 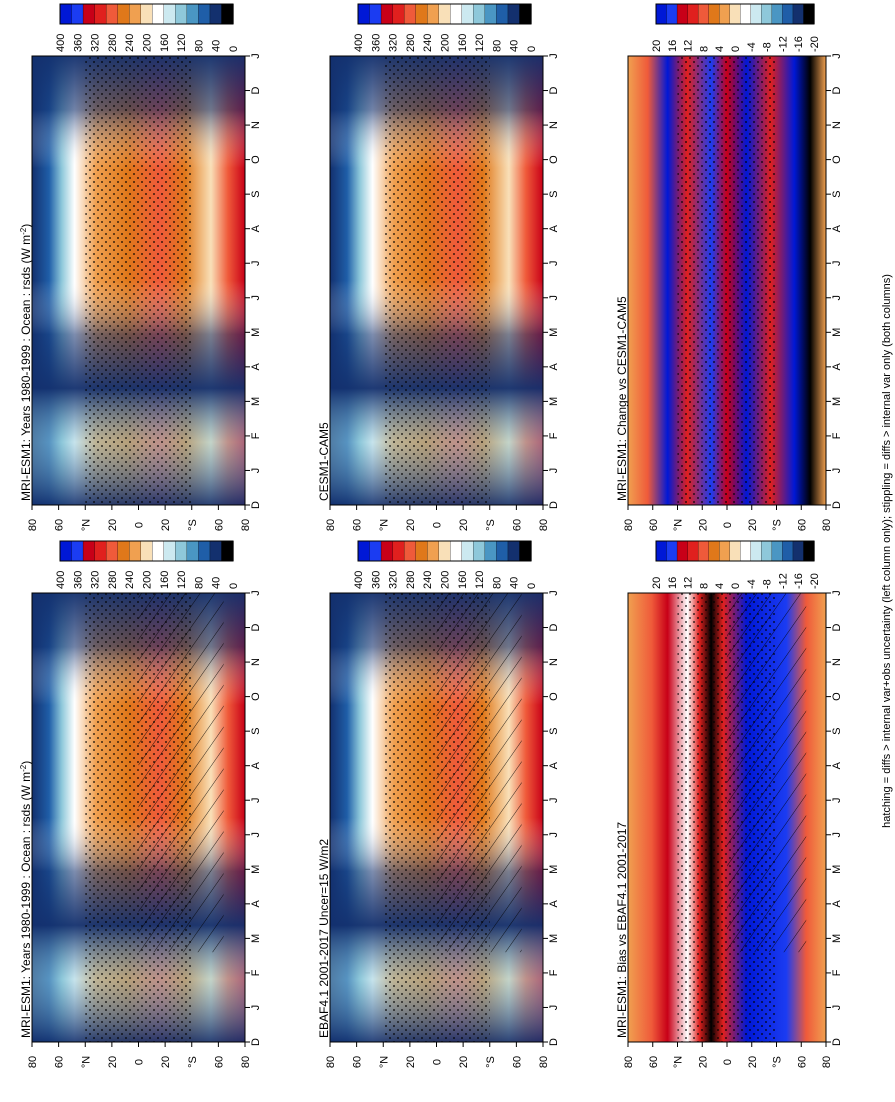 What do you see at coordinates (394, 580) in the screenshot?
I see `colorbar-tick-label: 320` at bounding box center [394, 580].